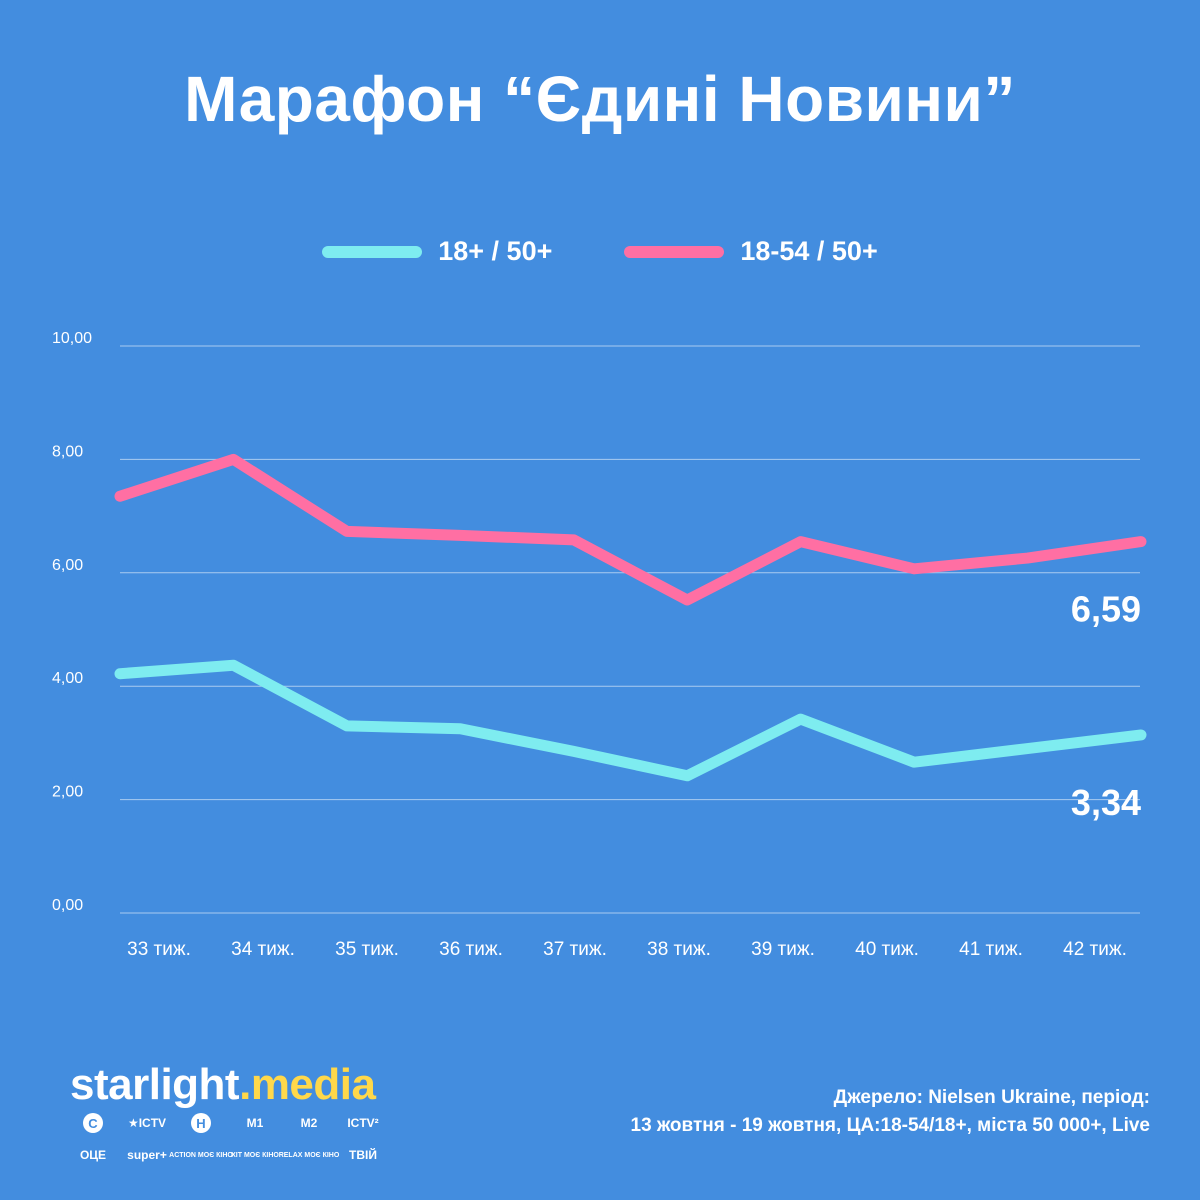 The width and height of the screenshot is (1200, 1200). Describe the element at coordinates (1095, 949) in the screenshot. I see `x-tick-label: 42 тиж.` at that location.